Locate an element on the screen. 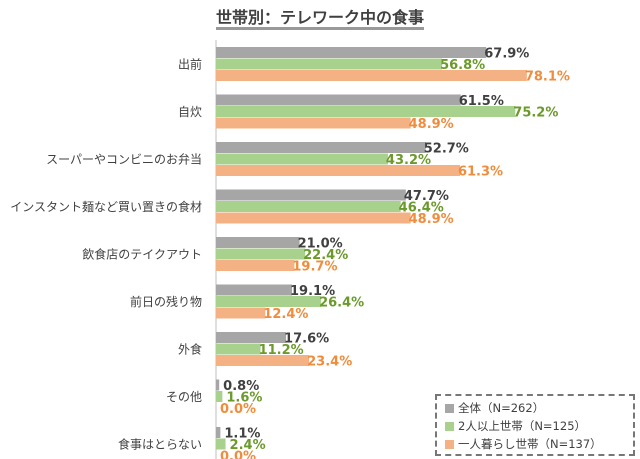 Image resolution: width=640 pixels, height=459 pixels. category-label: 食事はとらない is located at coordinates (160, 443).